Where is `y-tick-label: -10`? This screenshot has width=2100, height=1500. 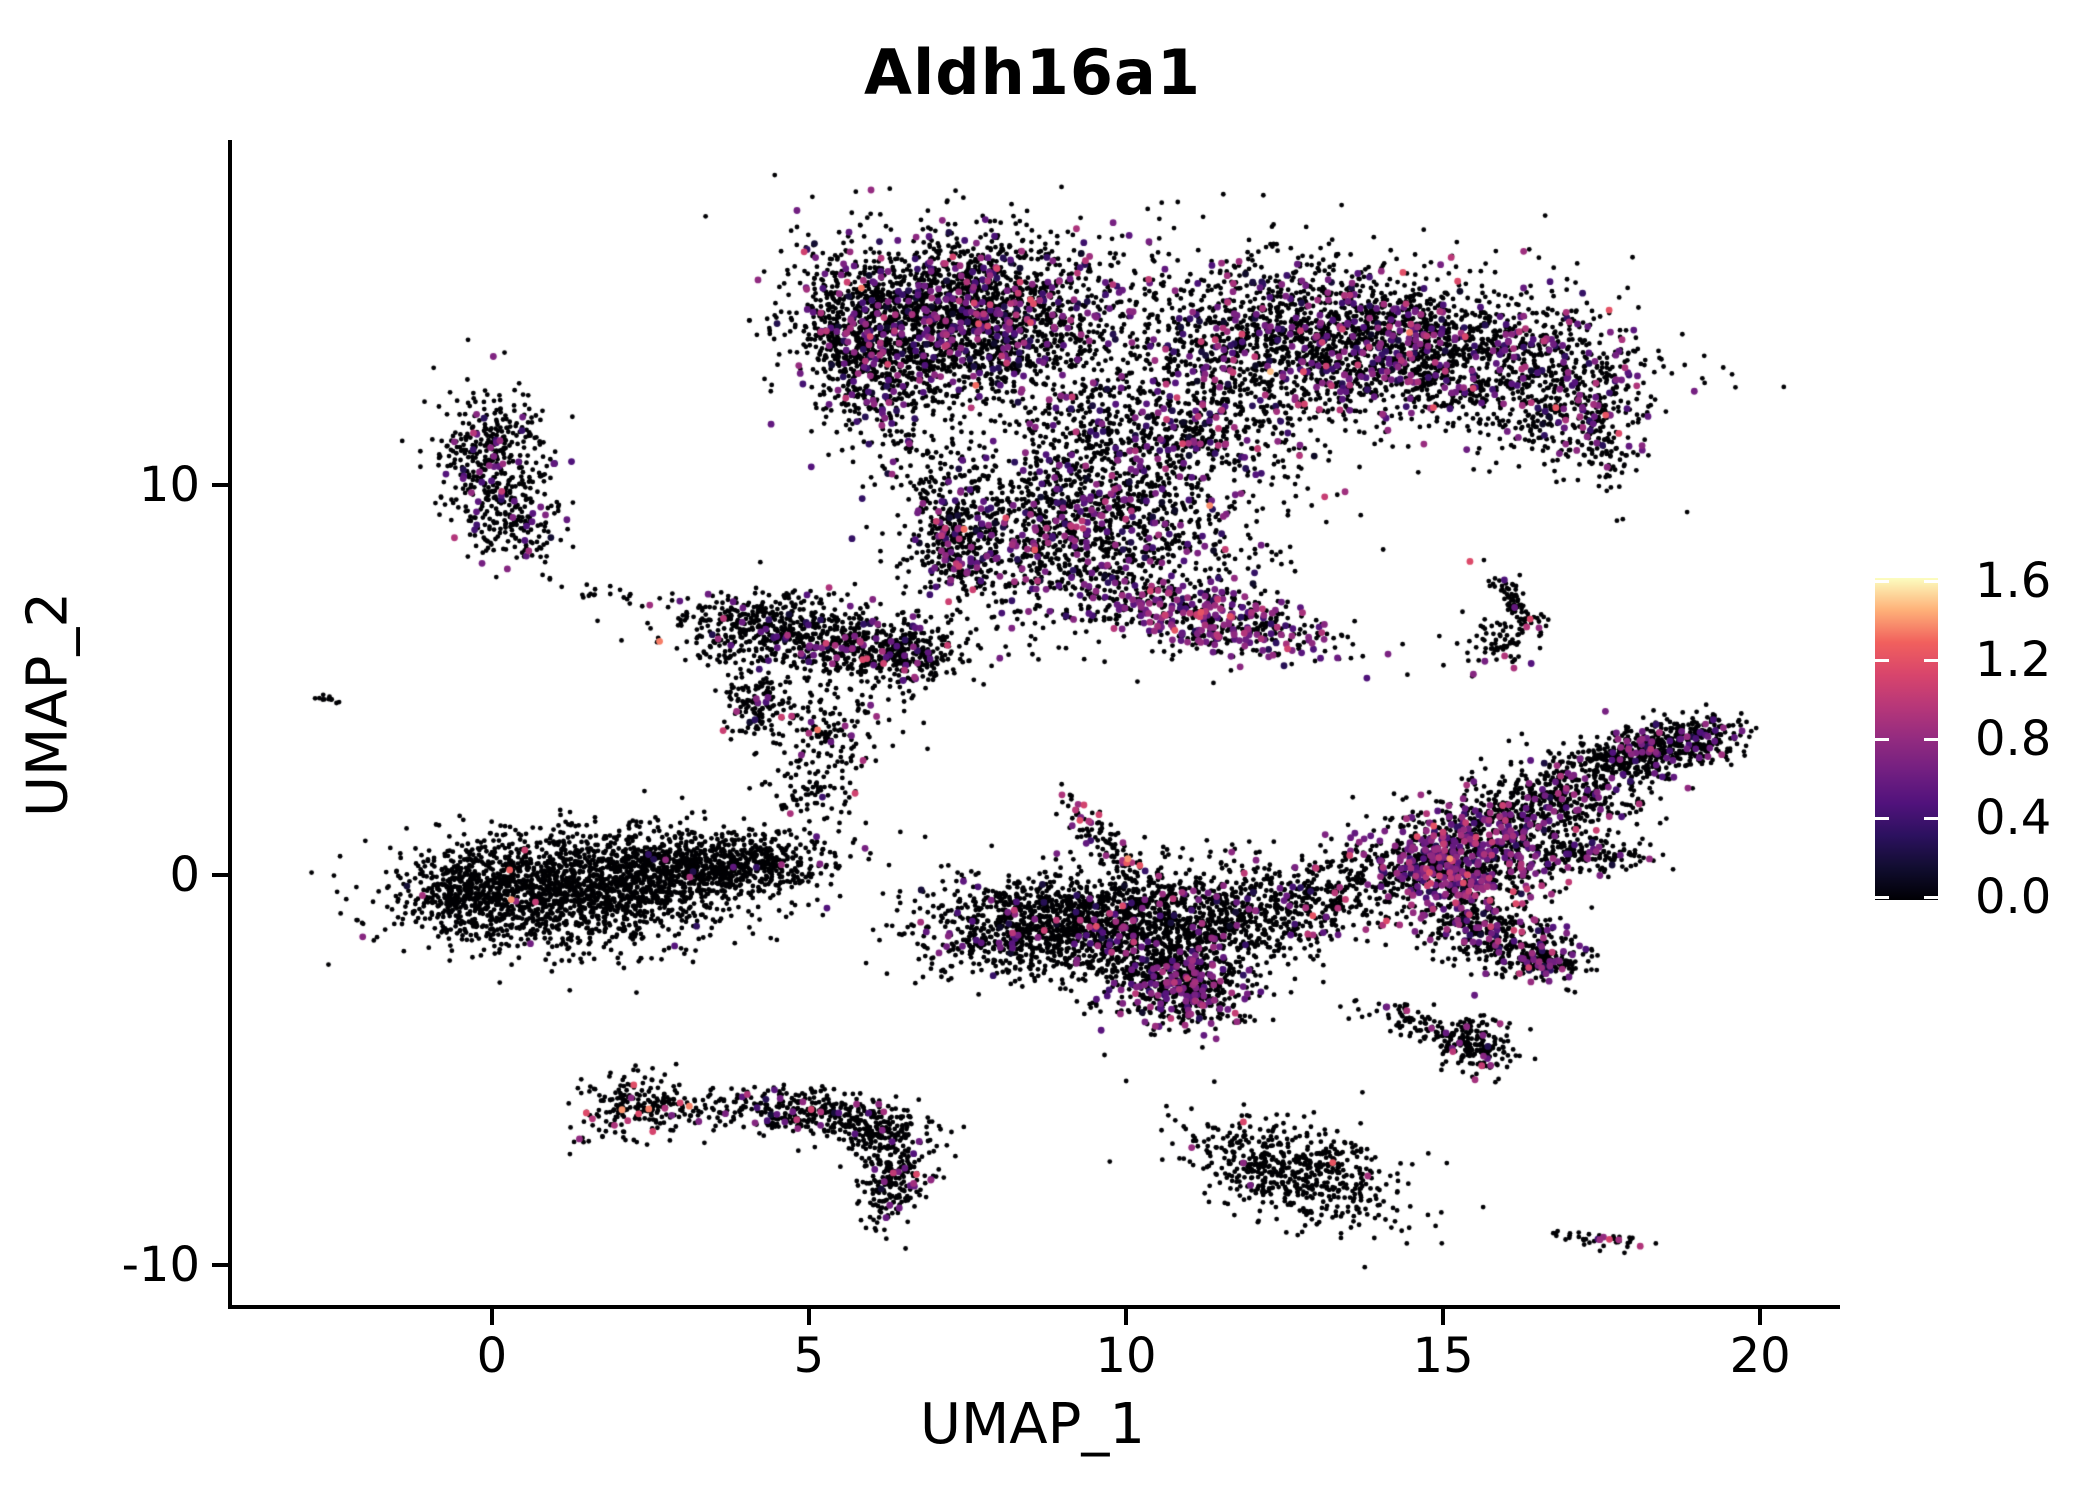
y-tick-label: -10 is located at coordinates (160, 1264).